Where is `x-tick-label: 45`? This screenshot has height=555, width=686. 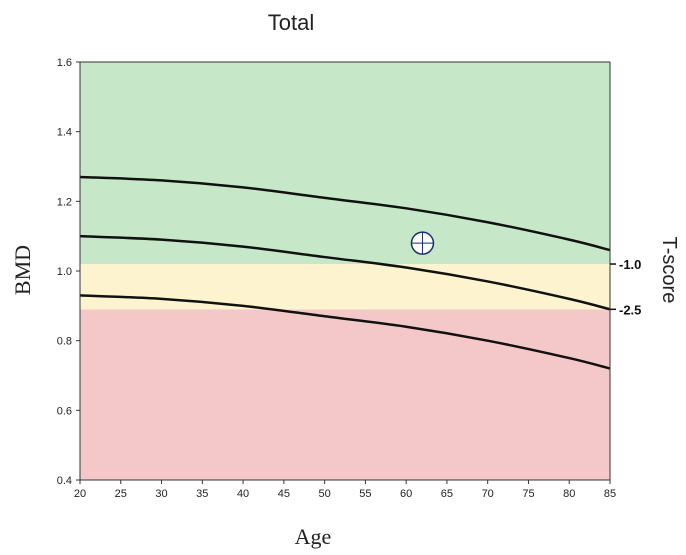
x-tick-label: 45 is located at coordinates (284, 494).